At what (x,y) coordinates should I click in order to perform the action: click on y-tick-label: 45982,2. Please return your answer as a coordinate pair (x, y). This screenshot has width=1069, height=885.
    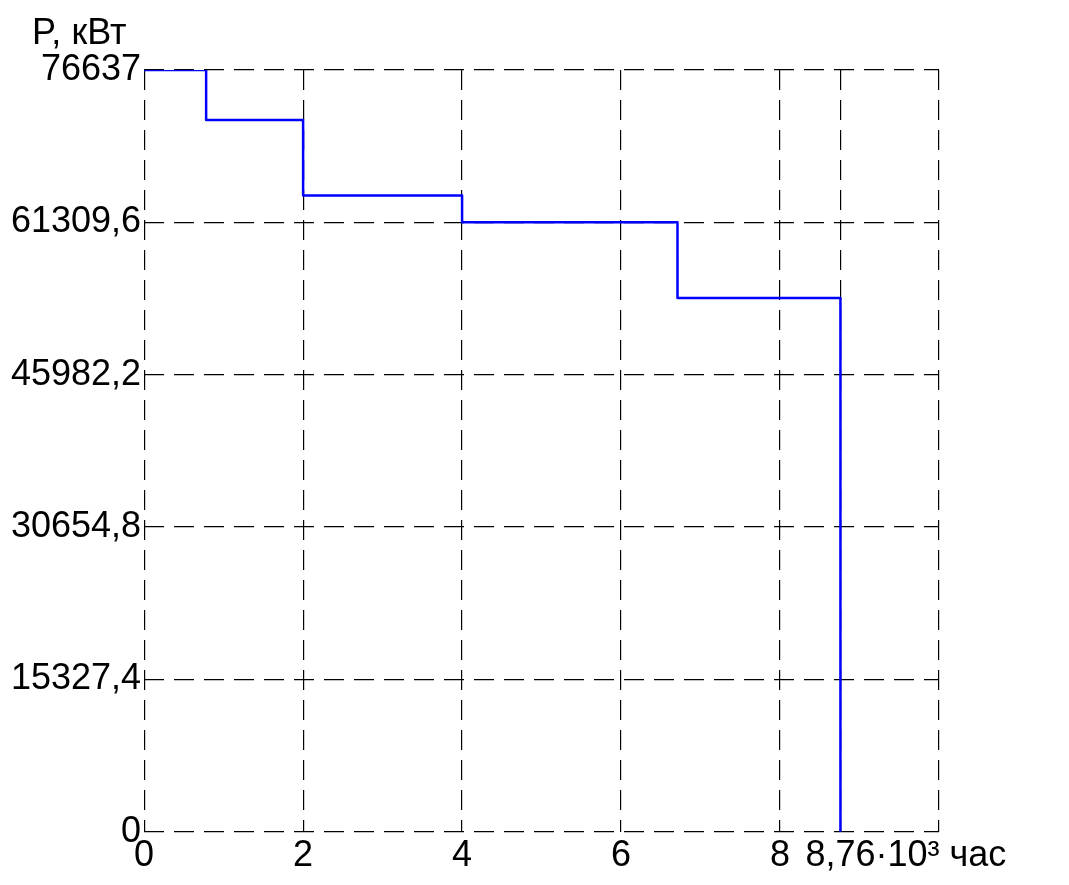
    Looking at the image, I should click on (76, 372).